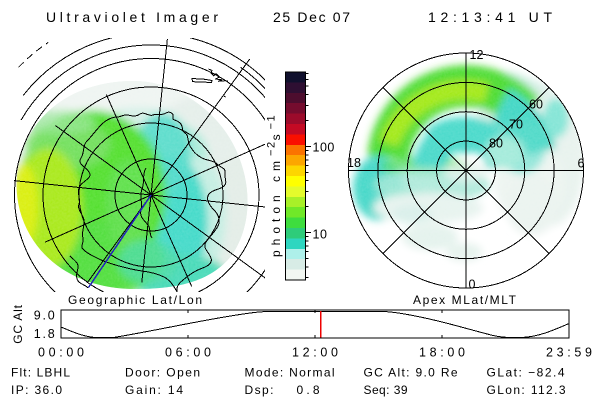  I want to click on svg-text: 06:00, so click(188, 353).